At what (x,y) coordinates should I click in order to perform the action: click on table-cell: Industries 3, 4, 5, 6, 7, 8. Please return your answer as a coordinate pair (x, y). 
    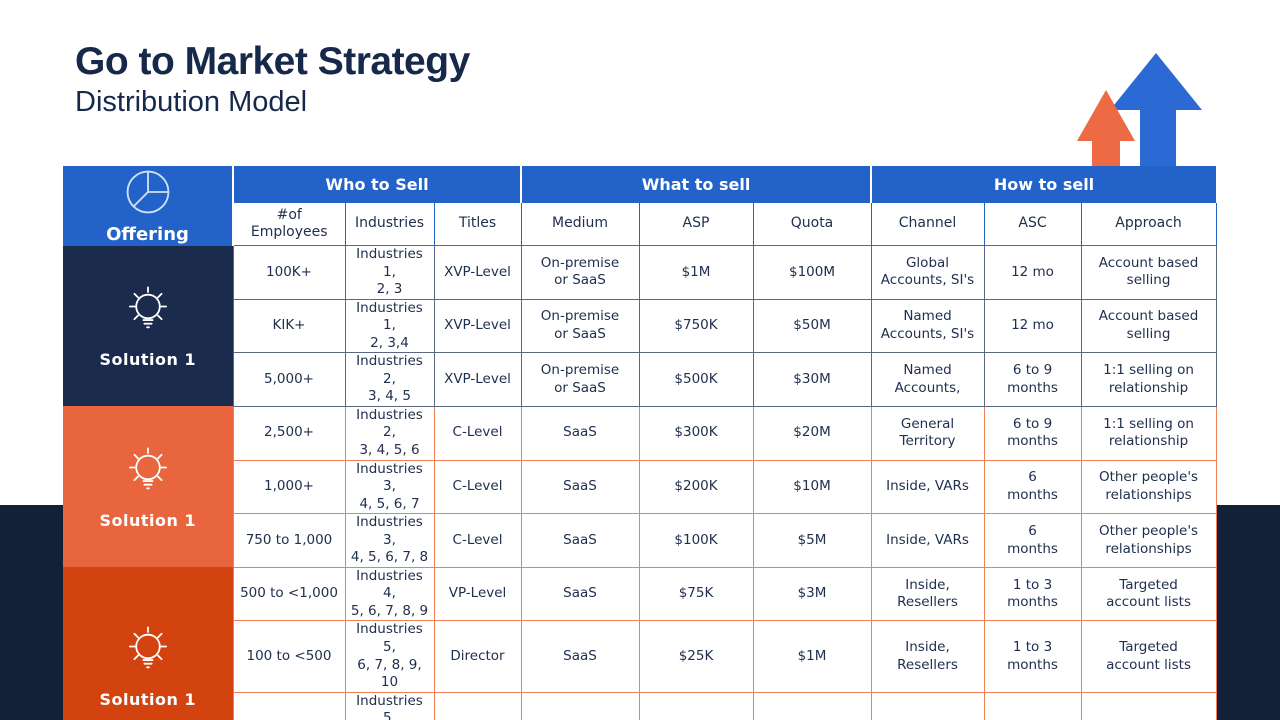
    Looking at the image, I should click on (389, 540).